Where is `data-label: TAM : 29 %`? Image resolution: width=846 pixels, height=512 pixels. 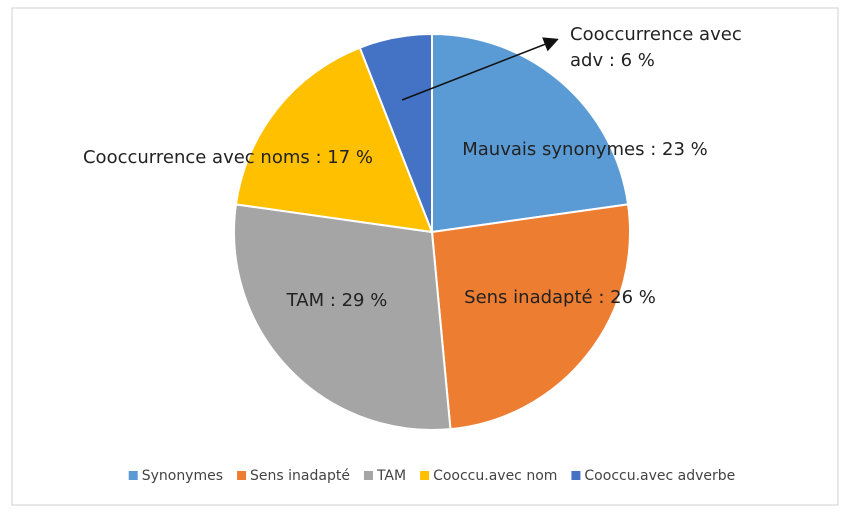 data-label: TAM : 29 % is located at coordinates (337, 300).